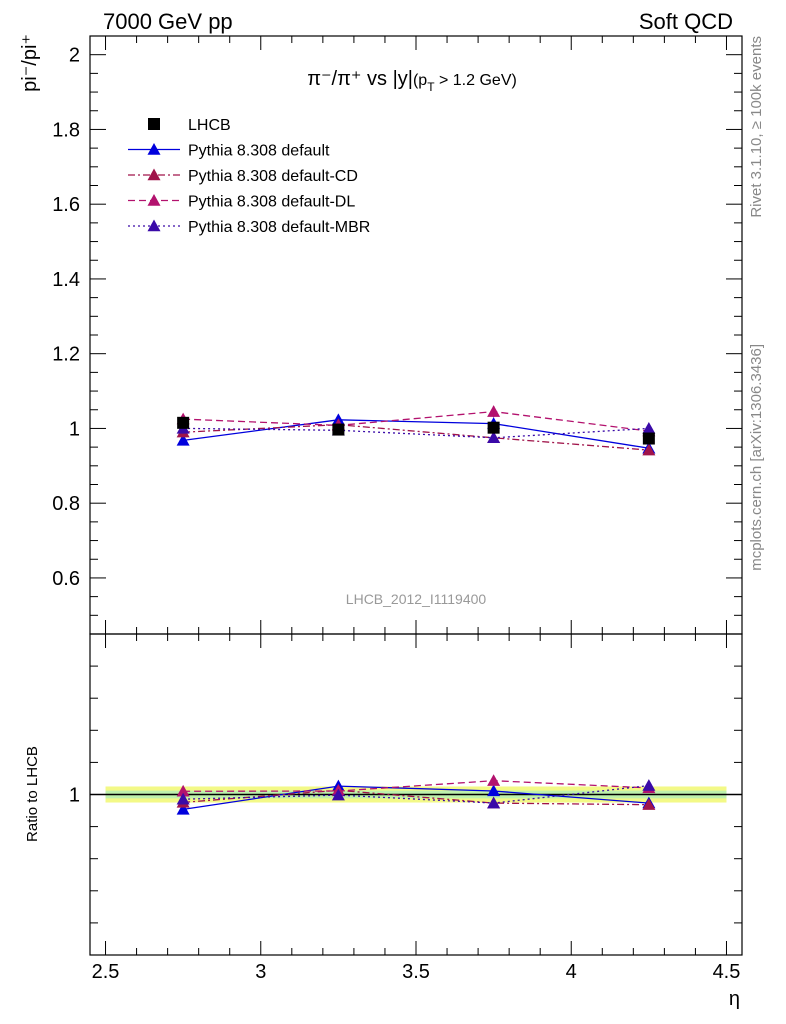 Image resolution: width=786 pixels, height=1024 pixels. I want to click on x-tick-label: 2.5, so click(106, 972).